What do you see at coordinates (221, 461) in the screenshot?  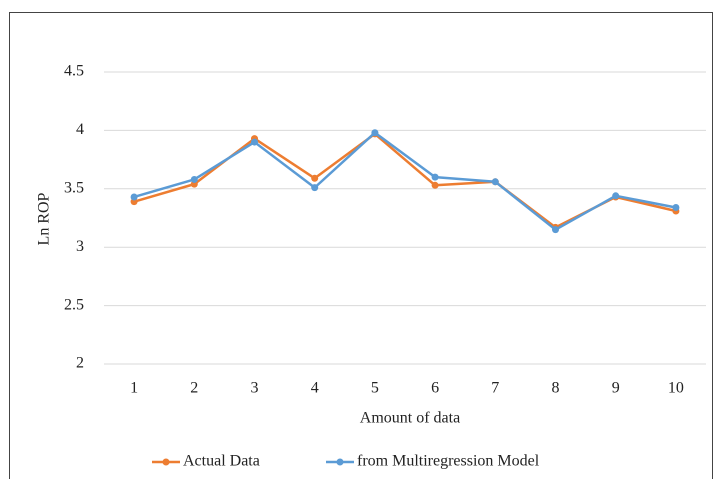 I see `legend-label: Actual Data` at bounding box center [221, 461].